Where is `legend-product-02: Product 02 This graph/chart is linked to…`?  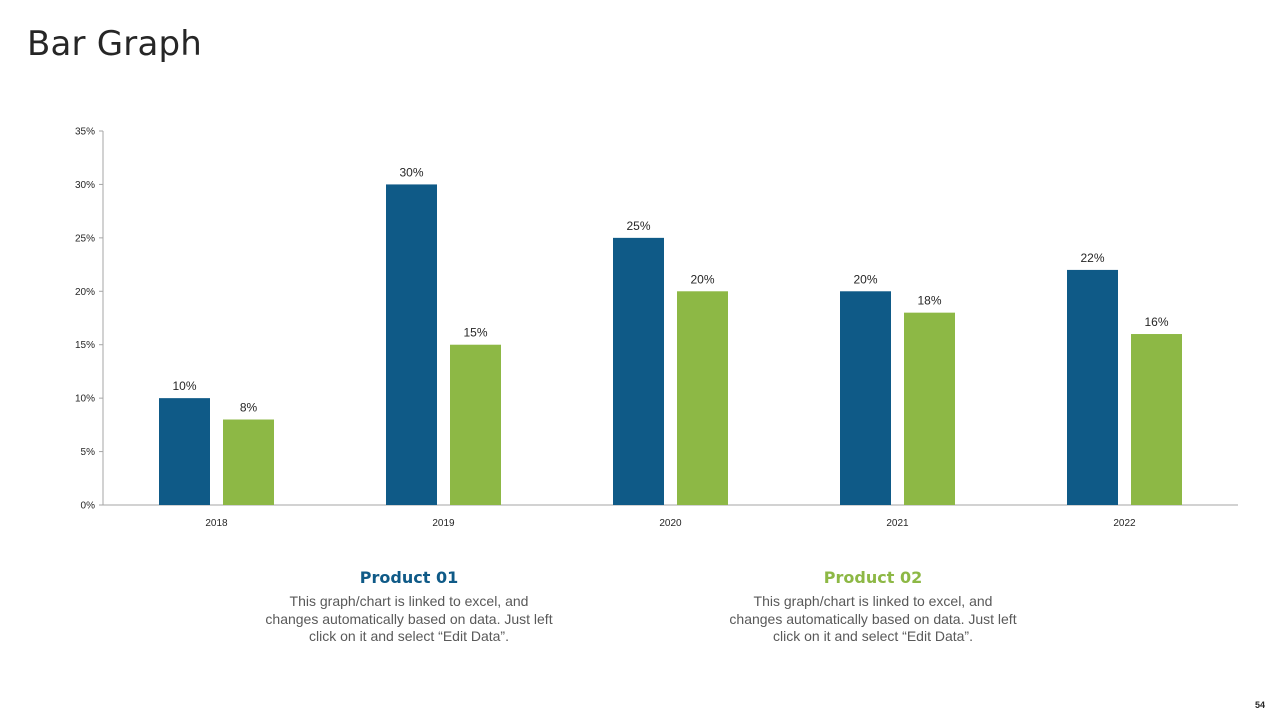
legend-product-02: Product 02 This graph/chart is linked to… is located at coordinates (873, 607).